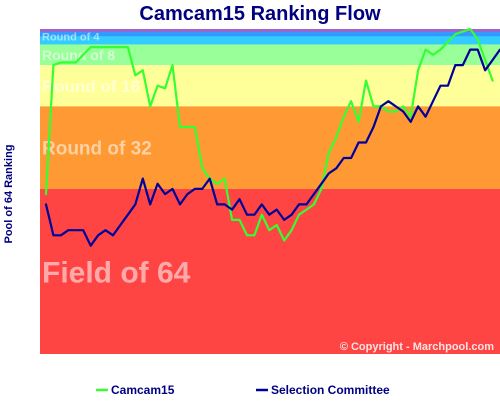 Image resolution: width=500 pixels, height=405 pixels. I want to click on legend-label-1: Selection Committee, so click(330, 390).